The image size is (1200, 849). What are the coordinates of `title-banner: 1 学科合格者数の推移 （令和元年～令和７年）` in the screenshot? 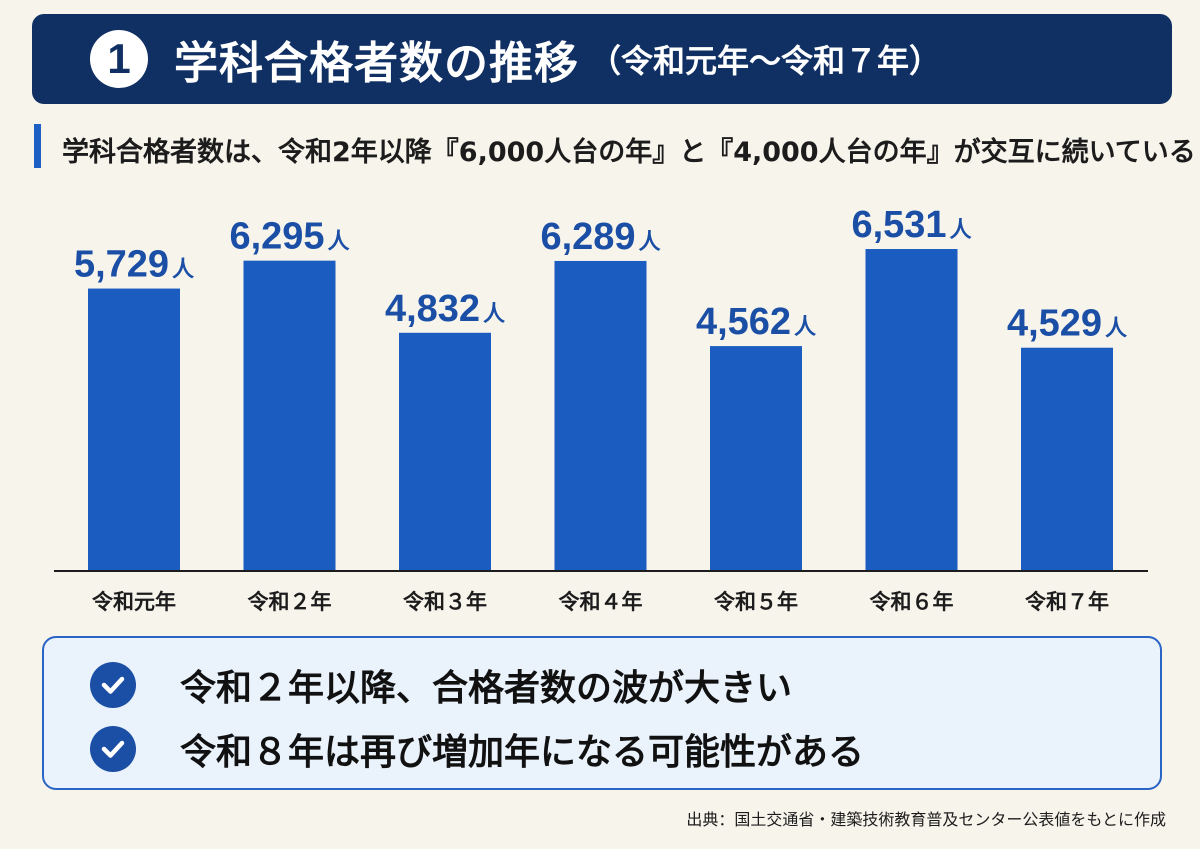 It's located at (602, 59).